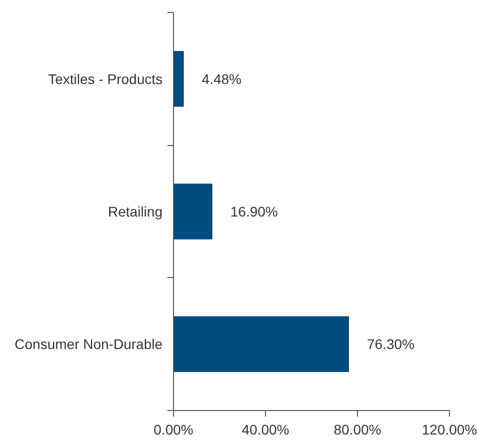  I want to click on y-tick-label: Textiles - Products, so click(105, 78).